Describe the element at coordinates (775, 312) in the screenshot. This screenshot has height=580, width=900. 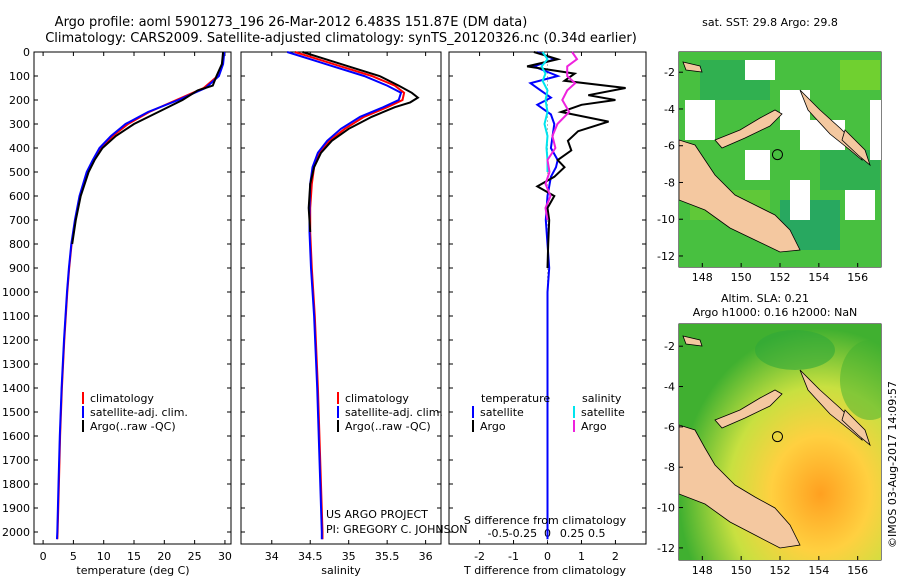
I see `sla-map-title-line2: Argo h1000: 0.16 h2000: NaN` at that location.